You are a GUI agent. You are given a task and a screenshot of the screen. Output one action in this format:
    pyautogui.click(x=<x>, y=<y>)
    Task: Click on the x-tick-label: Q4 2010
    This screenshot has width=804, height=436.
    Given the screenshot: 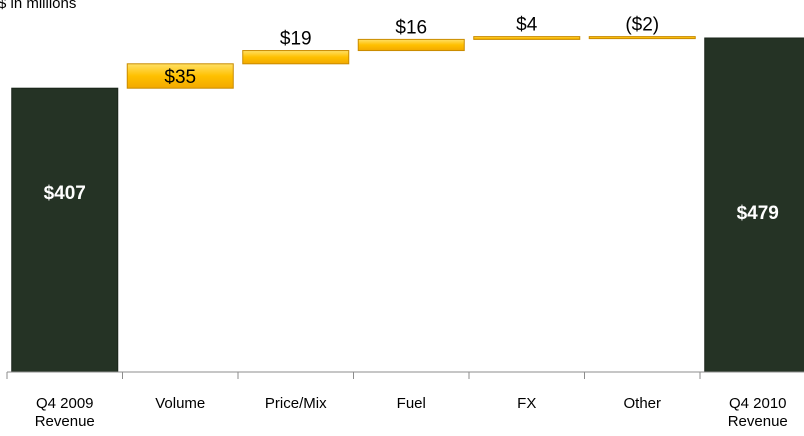 What is the action you would take?
    pyautogui.click(x=758, y=403)
    